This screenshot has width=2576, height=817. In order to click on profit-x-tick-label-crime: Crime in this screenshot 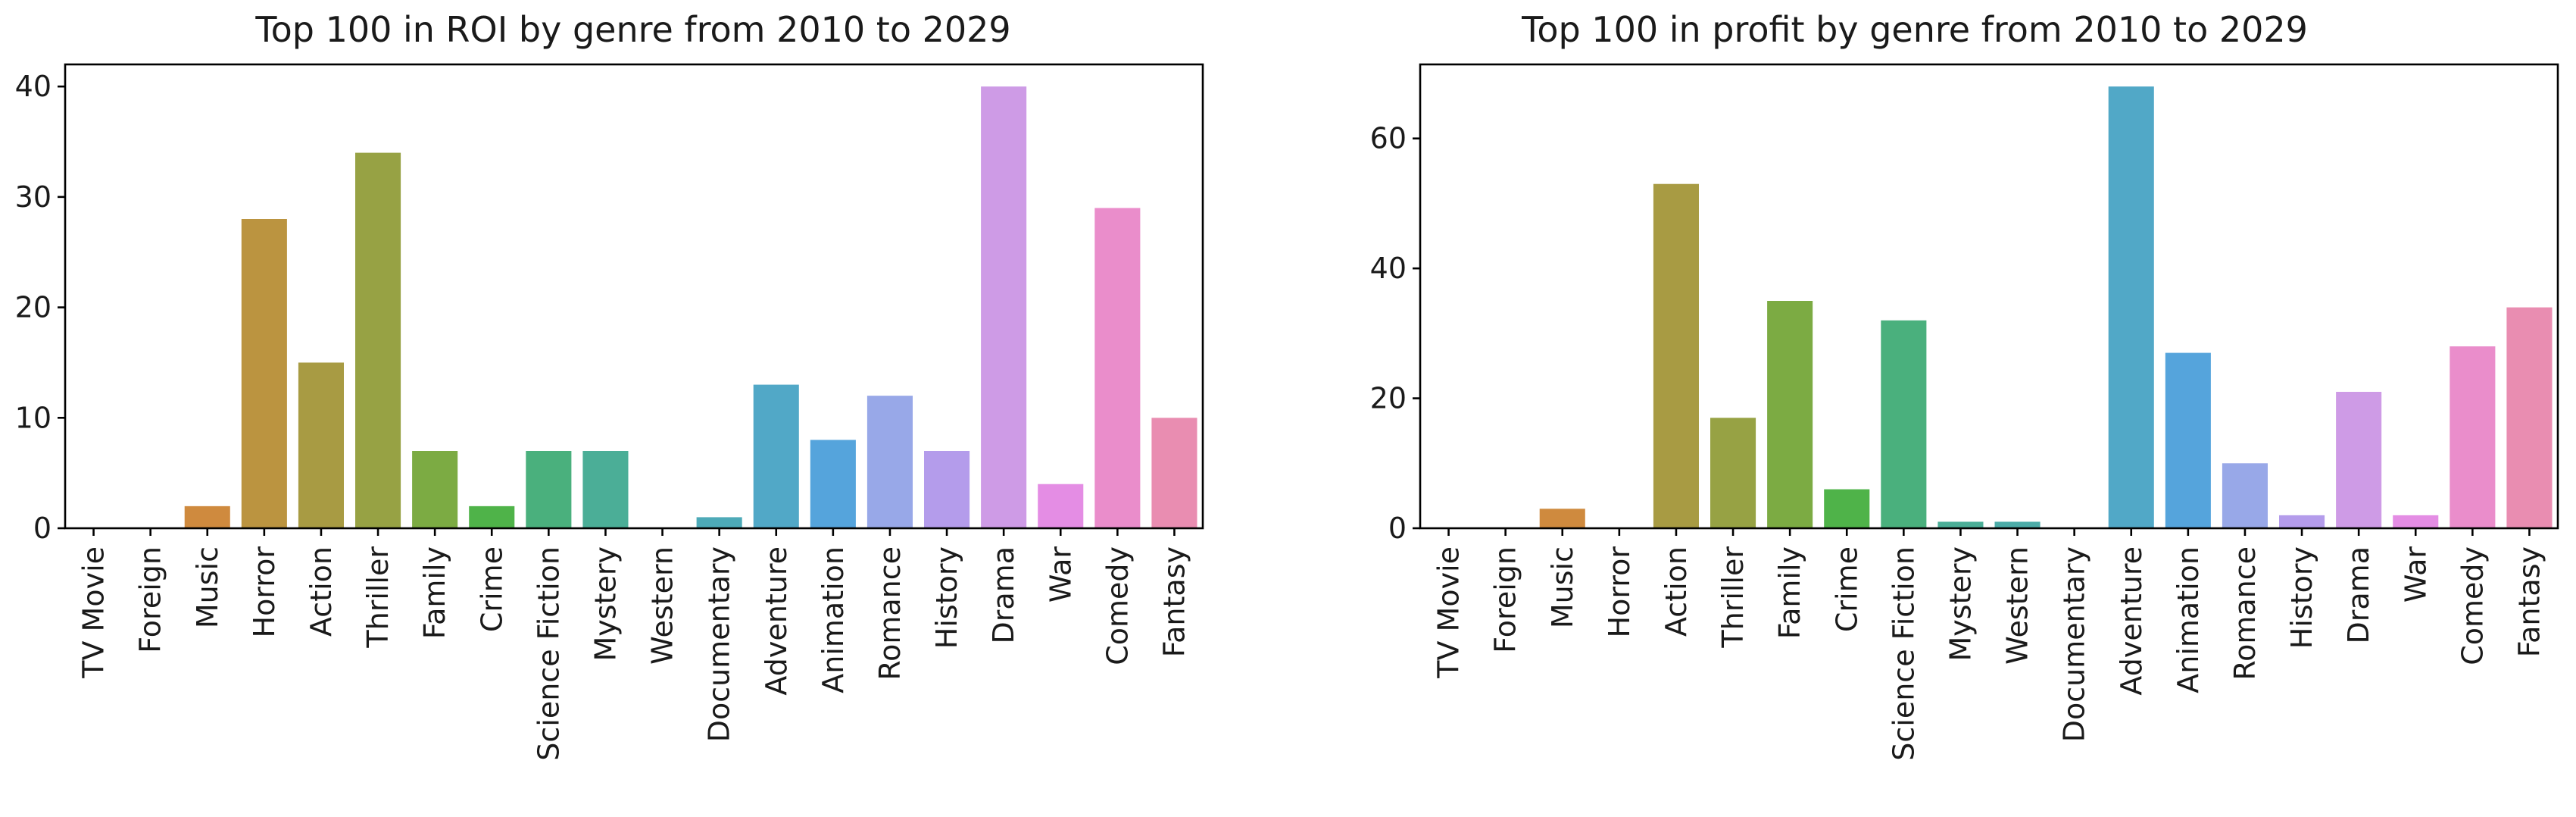, I will do `click(1846, 589)`.